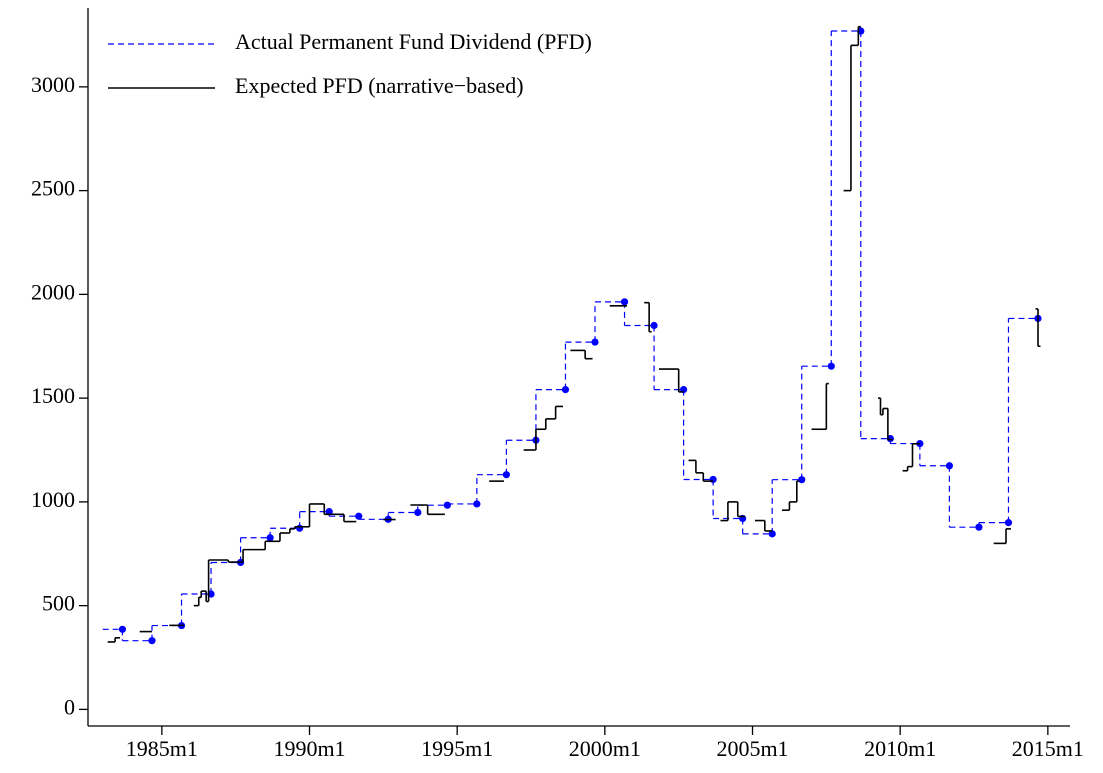  What do you see at coordinates (457, 748) in the screenshot?
I see `x-tick-label: 1995m1` at bounding box center [457, 748].